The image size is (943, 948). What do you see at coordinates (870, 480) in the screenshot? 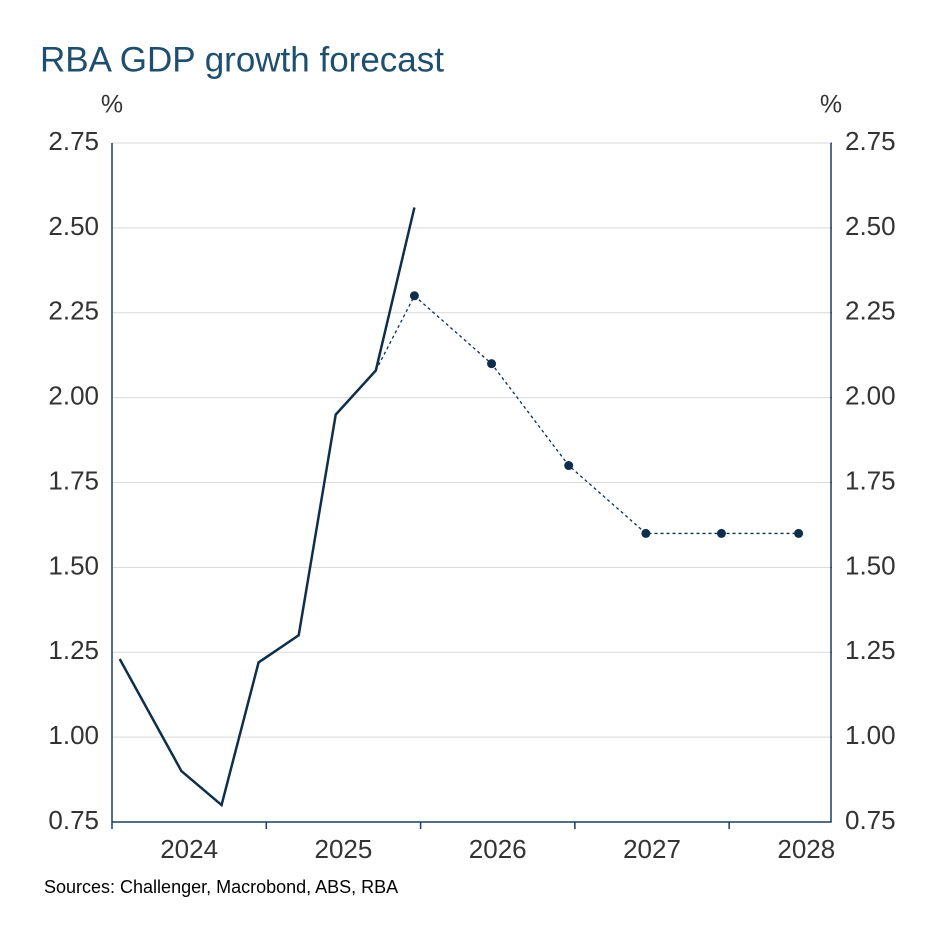
I see `y2-tick-label: 1.75` at bounding box center [870, 480].